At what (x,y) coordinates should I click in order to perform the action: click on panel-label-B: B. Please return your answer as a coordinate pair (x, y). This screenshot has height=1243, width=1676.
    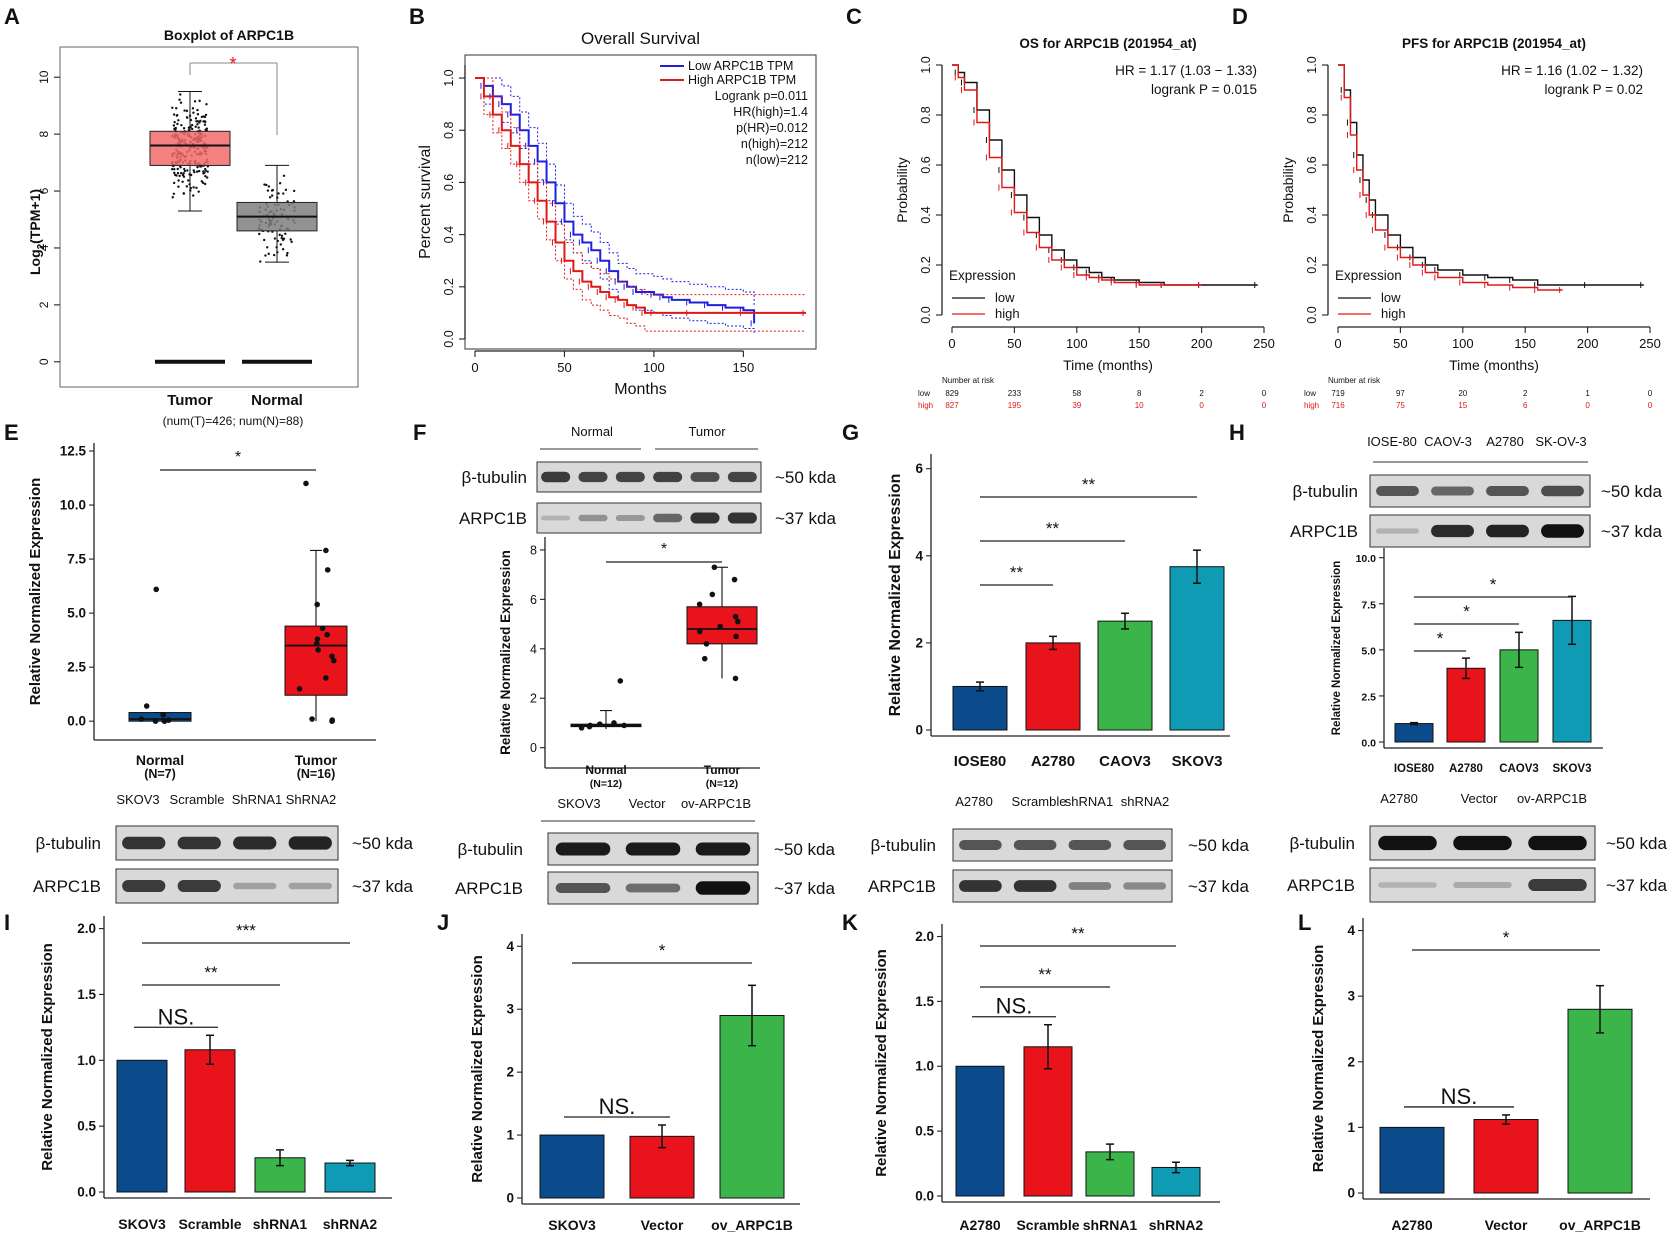
    Looking at the image, I should click on (417, 16).